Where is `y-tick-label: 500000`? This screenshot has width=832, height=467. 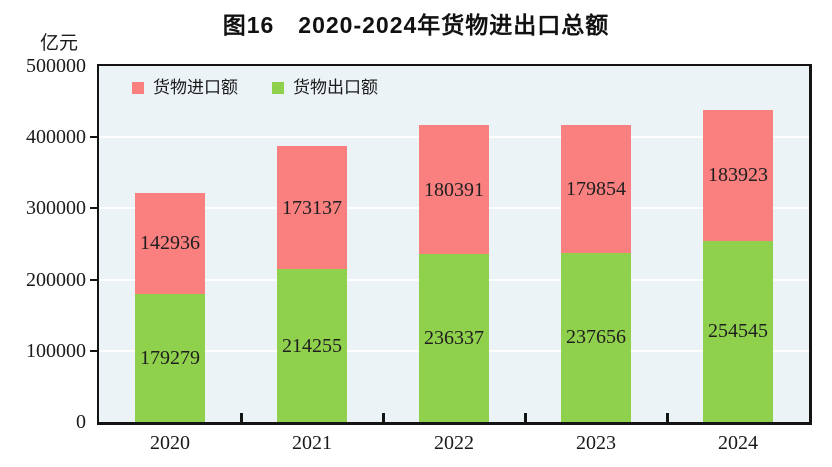 y-tick-label: 500000 is located at coordinates (56, 66).